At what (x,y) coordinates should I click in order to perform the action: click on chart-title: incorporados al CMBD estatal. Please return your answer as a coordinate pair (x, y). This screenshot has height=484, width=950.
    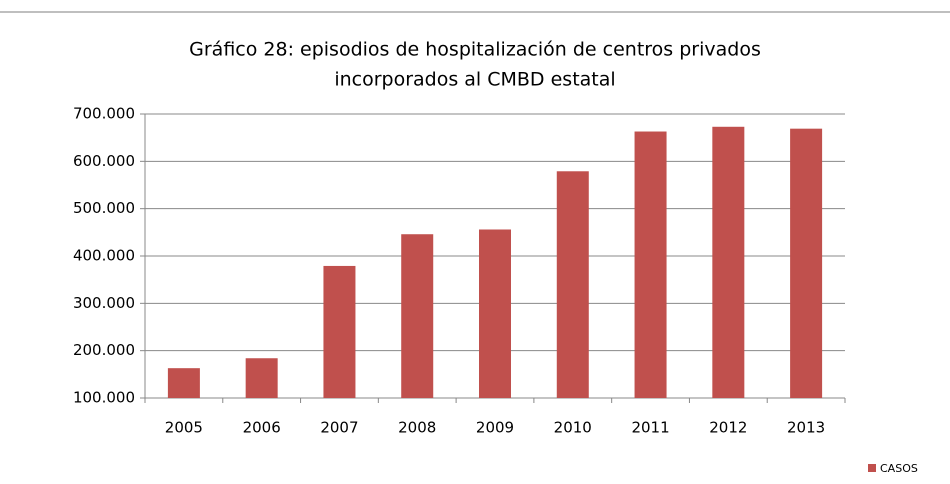
    Looking at the image, I should click on (474, 80).